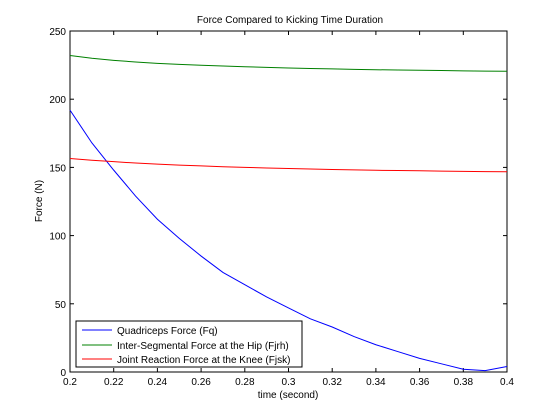 This screenshot has width=560, height=419. I want to click on legend-box, so click(189, 344).